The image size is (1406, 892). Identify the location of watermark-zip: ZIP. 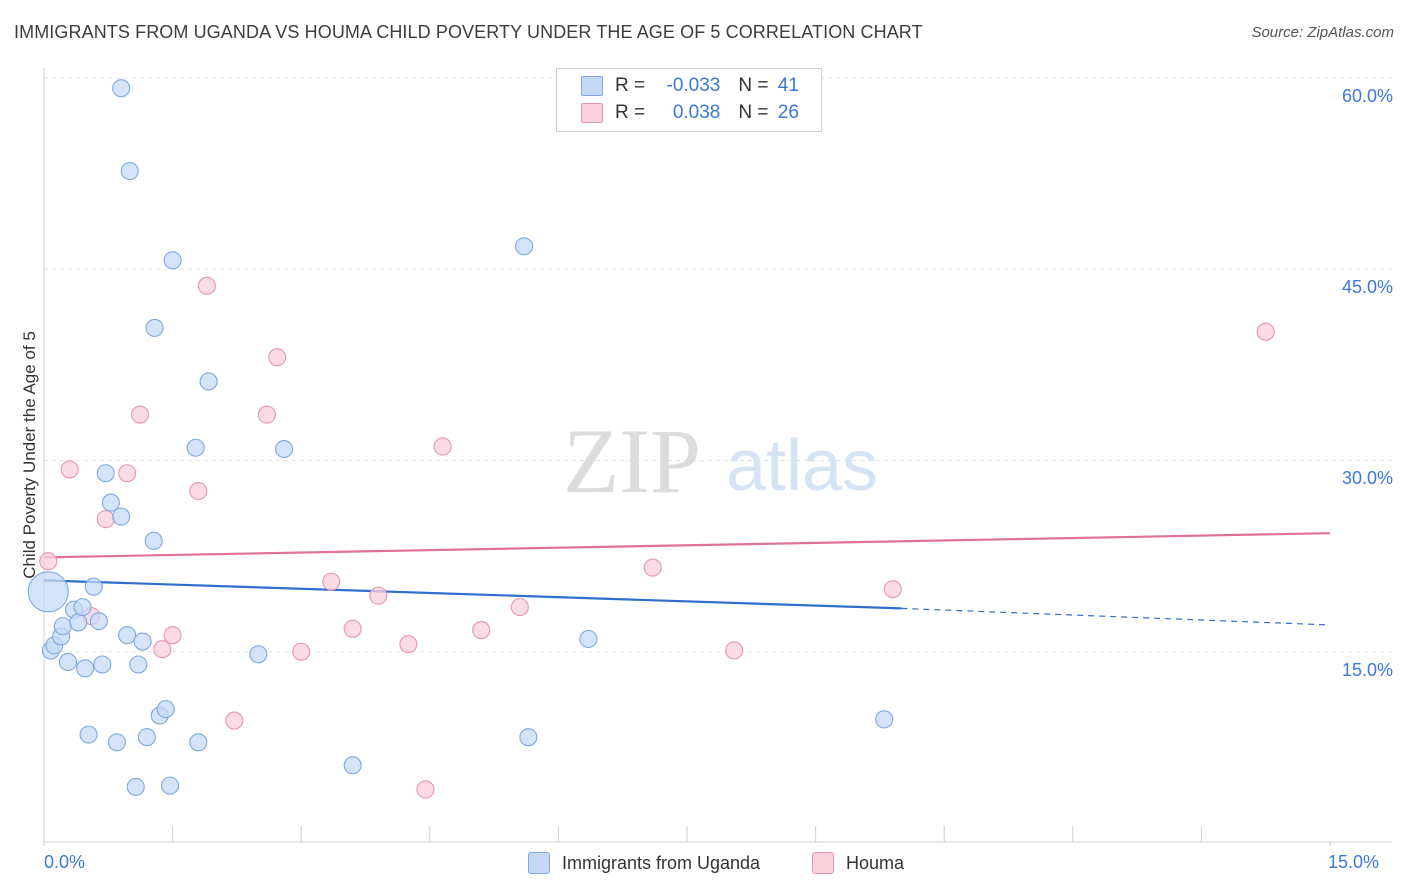
(632, 461).